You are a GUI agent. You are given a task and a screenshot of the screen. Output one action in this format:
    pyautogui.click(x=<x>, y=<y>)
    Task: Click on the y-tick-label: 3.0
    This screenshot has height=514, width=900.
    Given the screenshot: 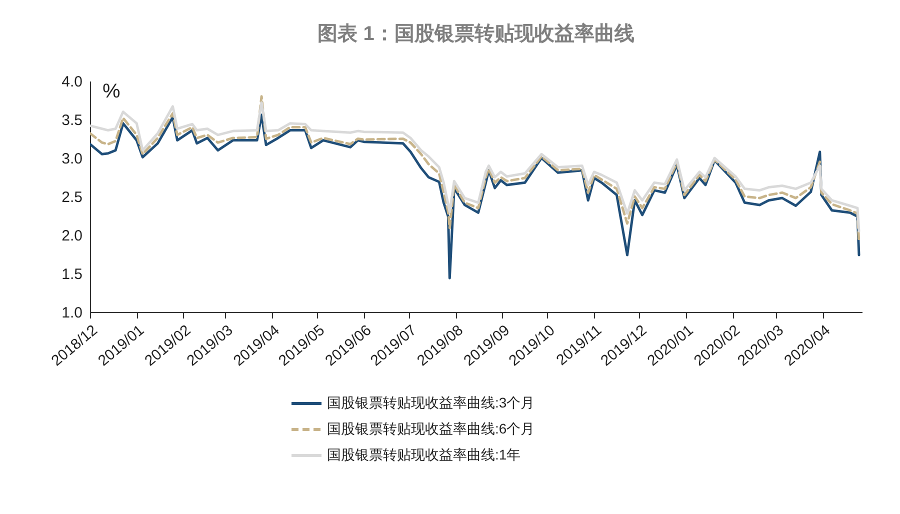 What is the action you would take?
    pyautogui.click(x=72, y=159)
    